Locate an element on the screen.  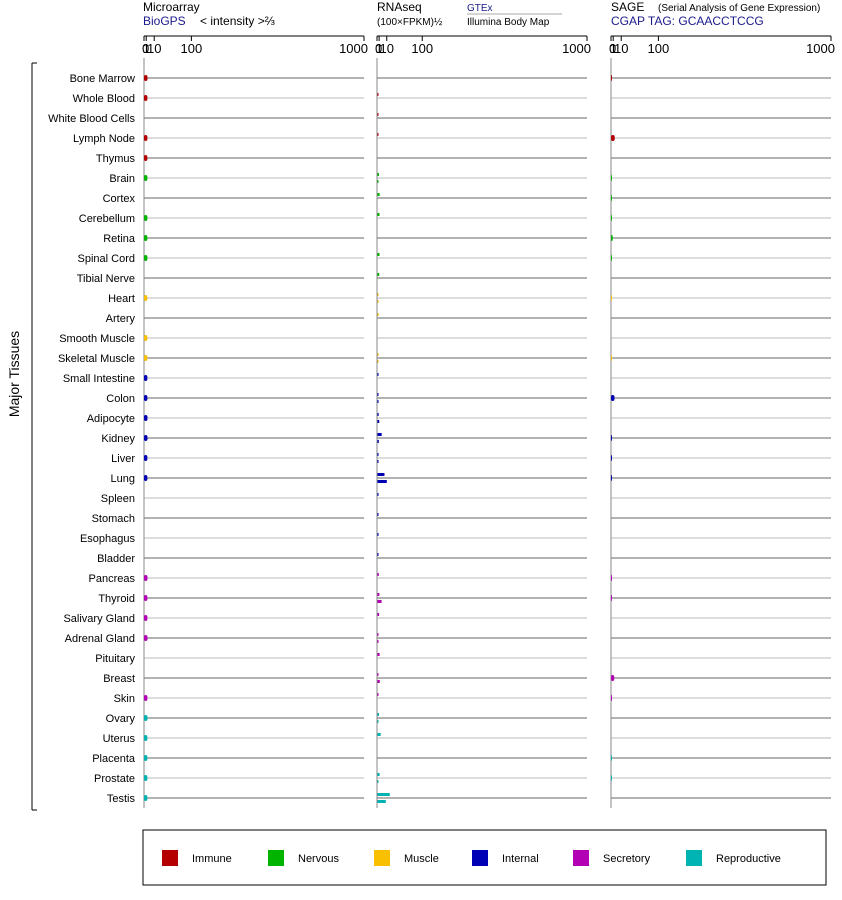
bar-illumina-colon is located at coordinates (378, 401).